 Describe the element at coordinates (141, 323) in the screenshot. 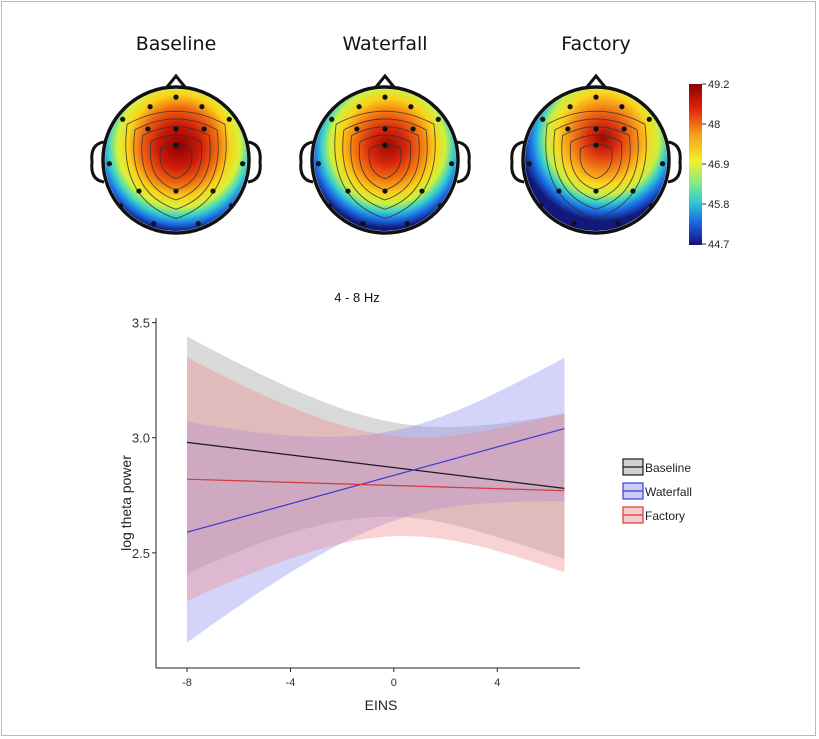

I see `y-tick-label: 3.5` at that location.